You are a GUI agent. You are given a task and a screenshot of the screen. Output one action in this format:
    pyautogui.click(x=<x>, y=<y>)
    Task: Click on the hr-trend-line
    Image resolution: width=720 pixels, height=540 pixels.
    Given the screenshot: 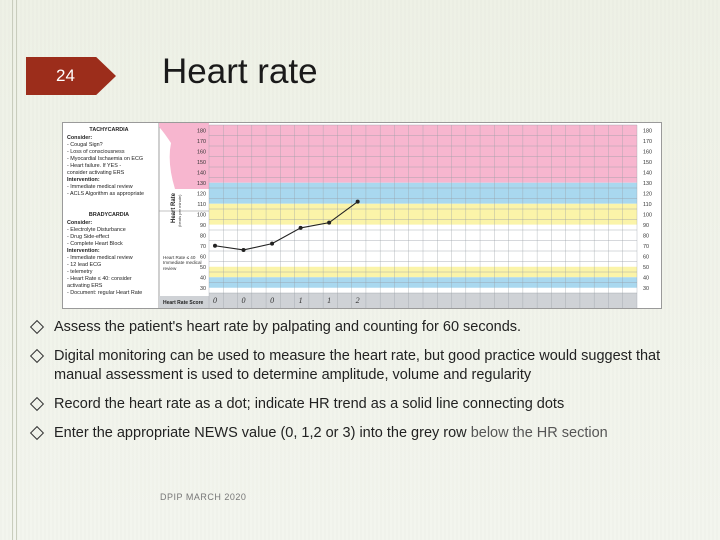 What is the action you would take?
    pyautogui.click(x=286, y=226)
    